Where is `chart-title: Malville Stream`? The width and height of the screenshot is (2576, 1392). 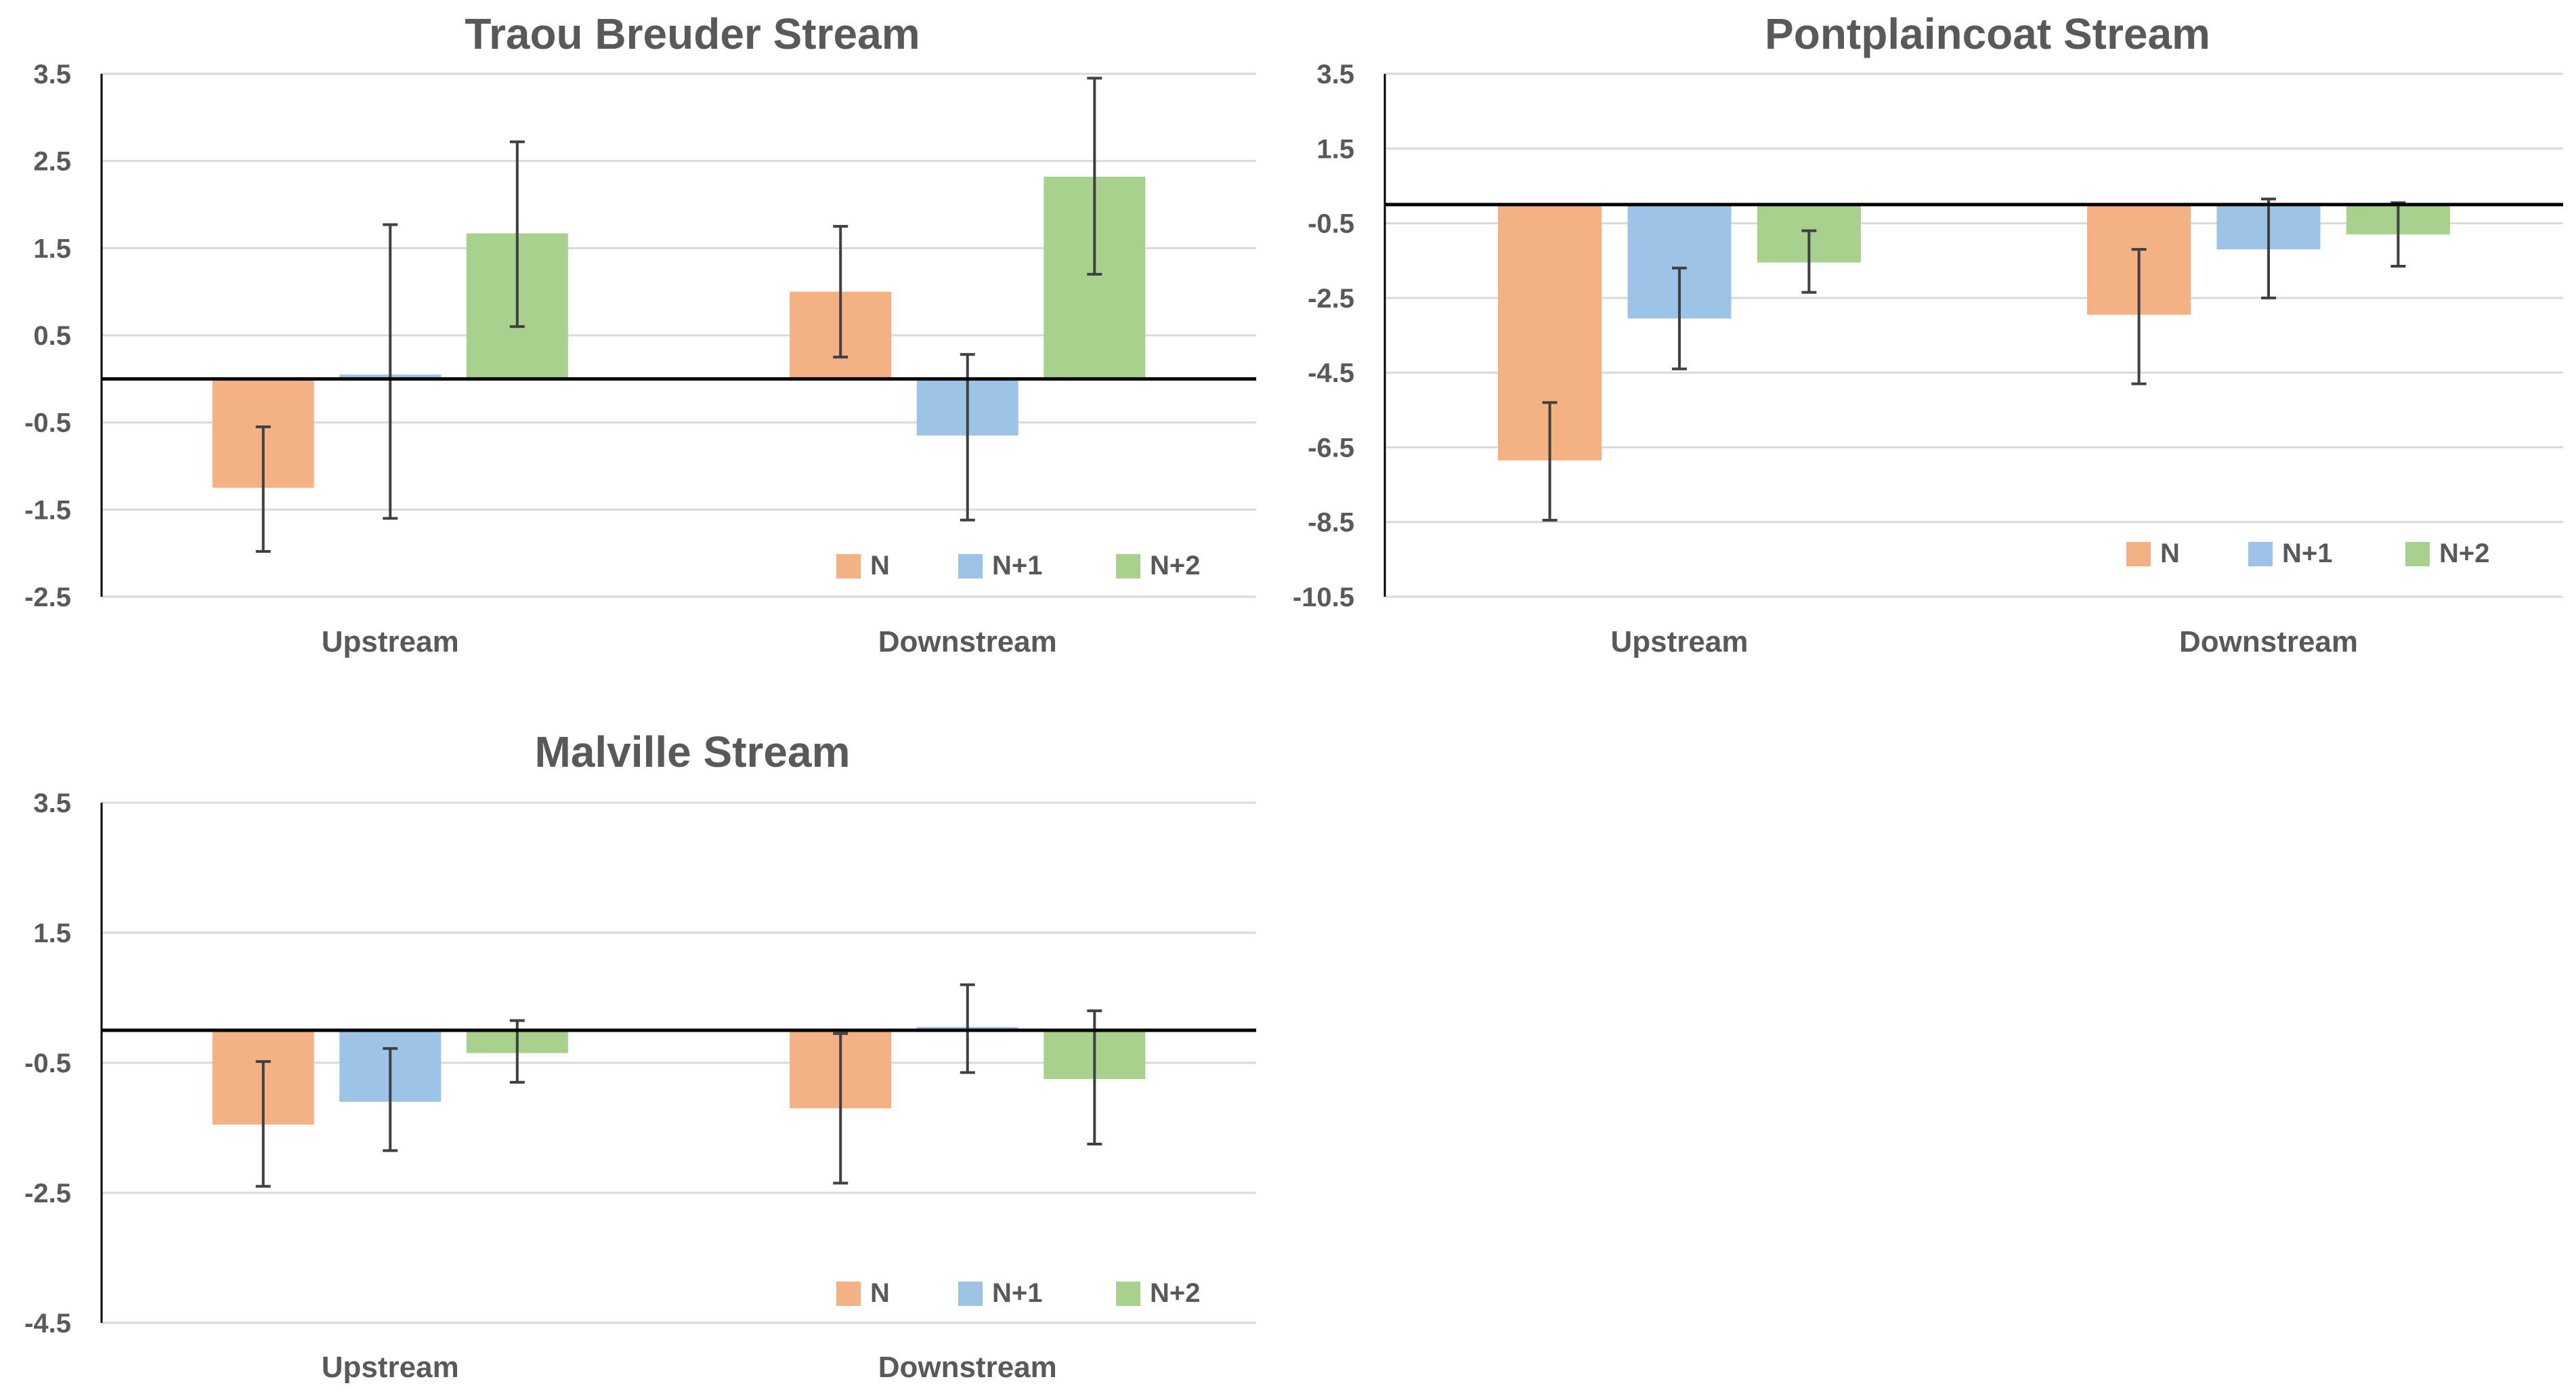 chart-title: Malville Stream is located at coordinates (693, 751).